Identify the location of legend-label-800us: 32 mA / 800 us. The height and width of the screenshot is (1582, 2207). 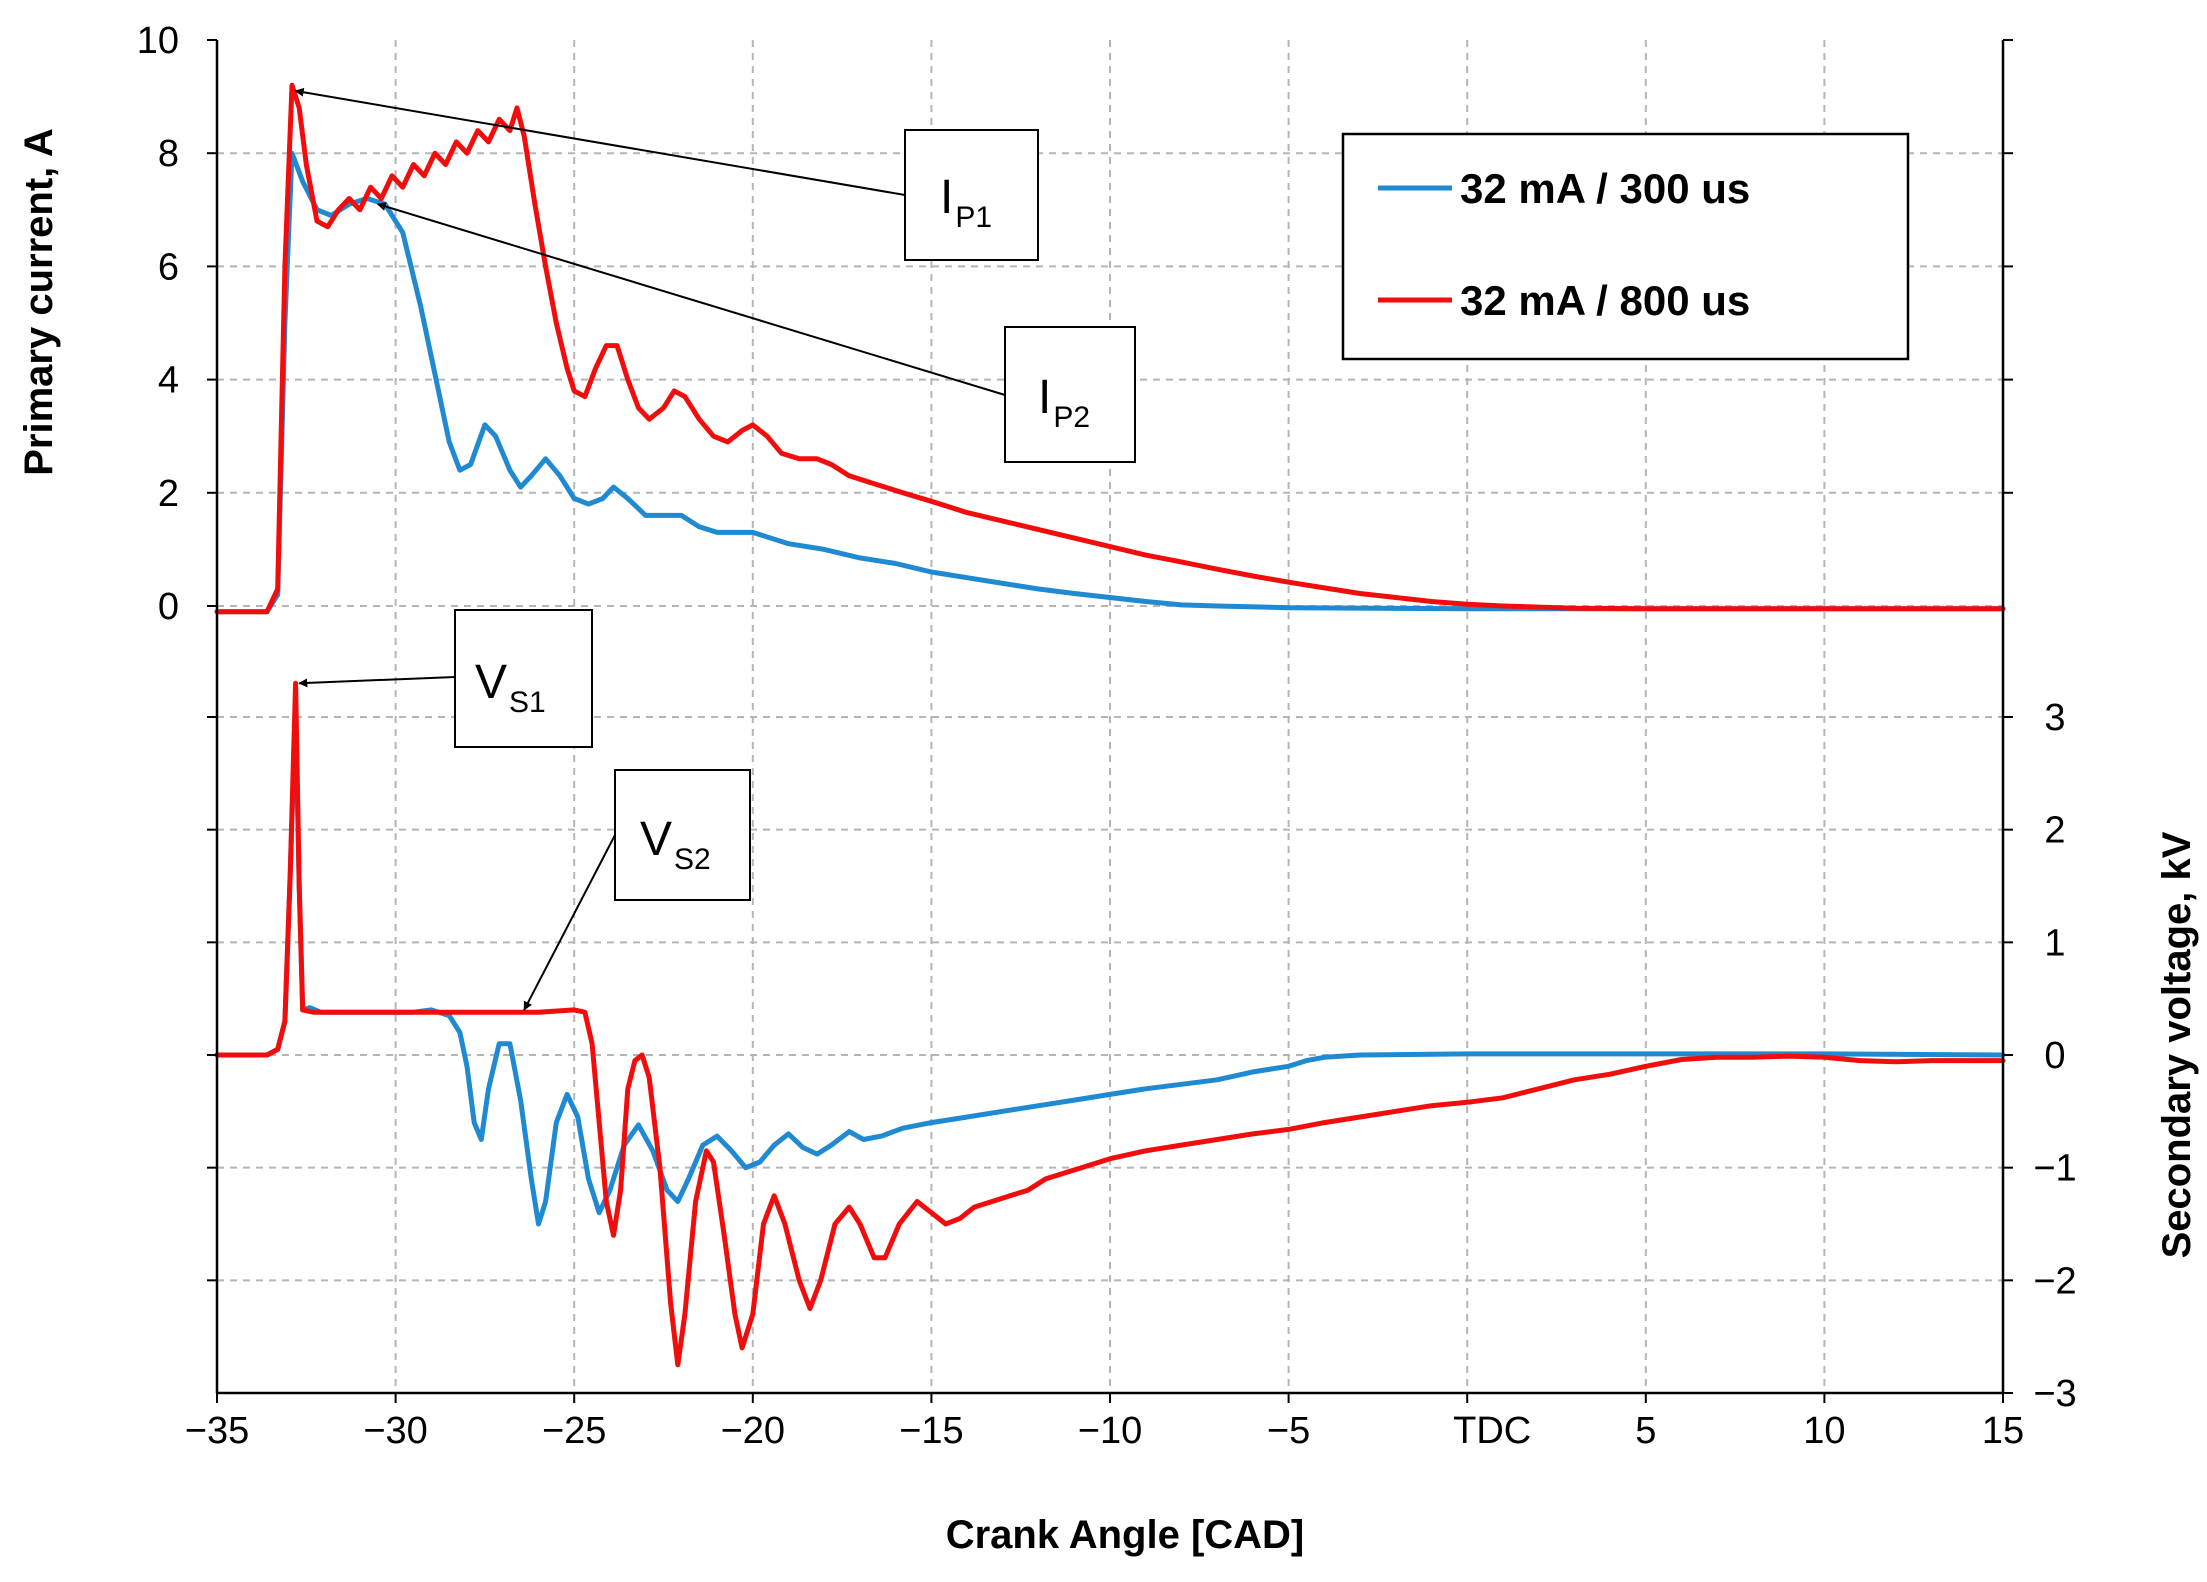
(1605, 300).